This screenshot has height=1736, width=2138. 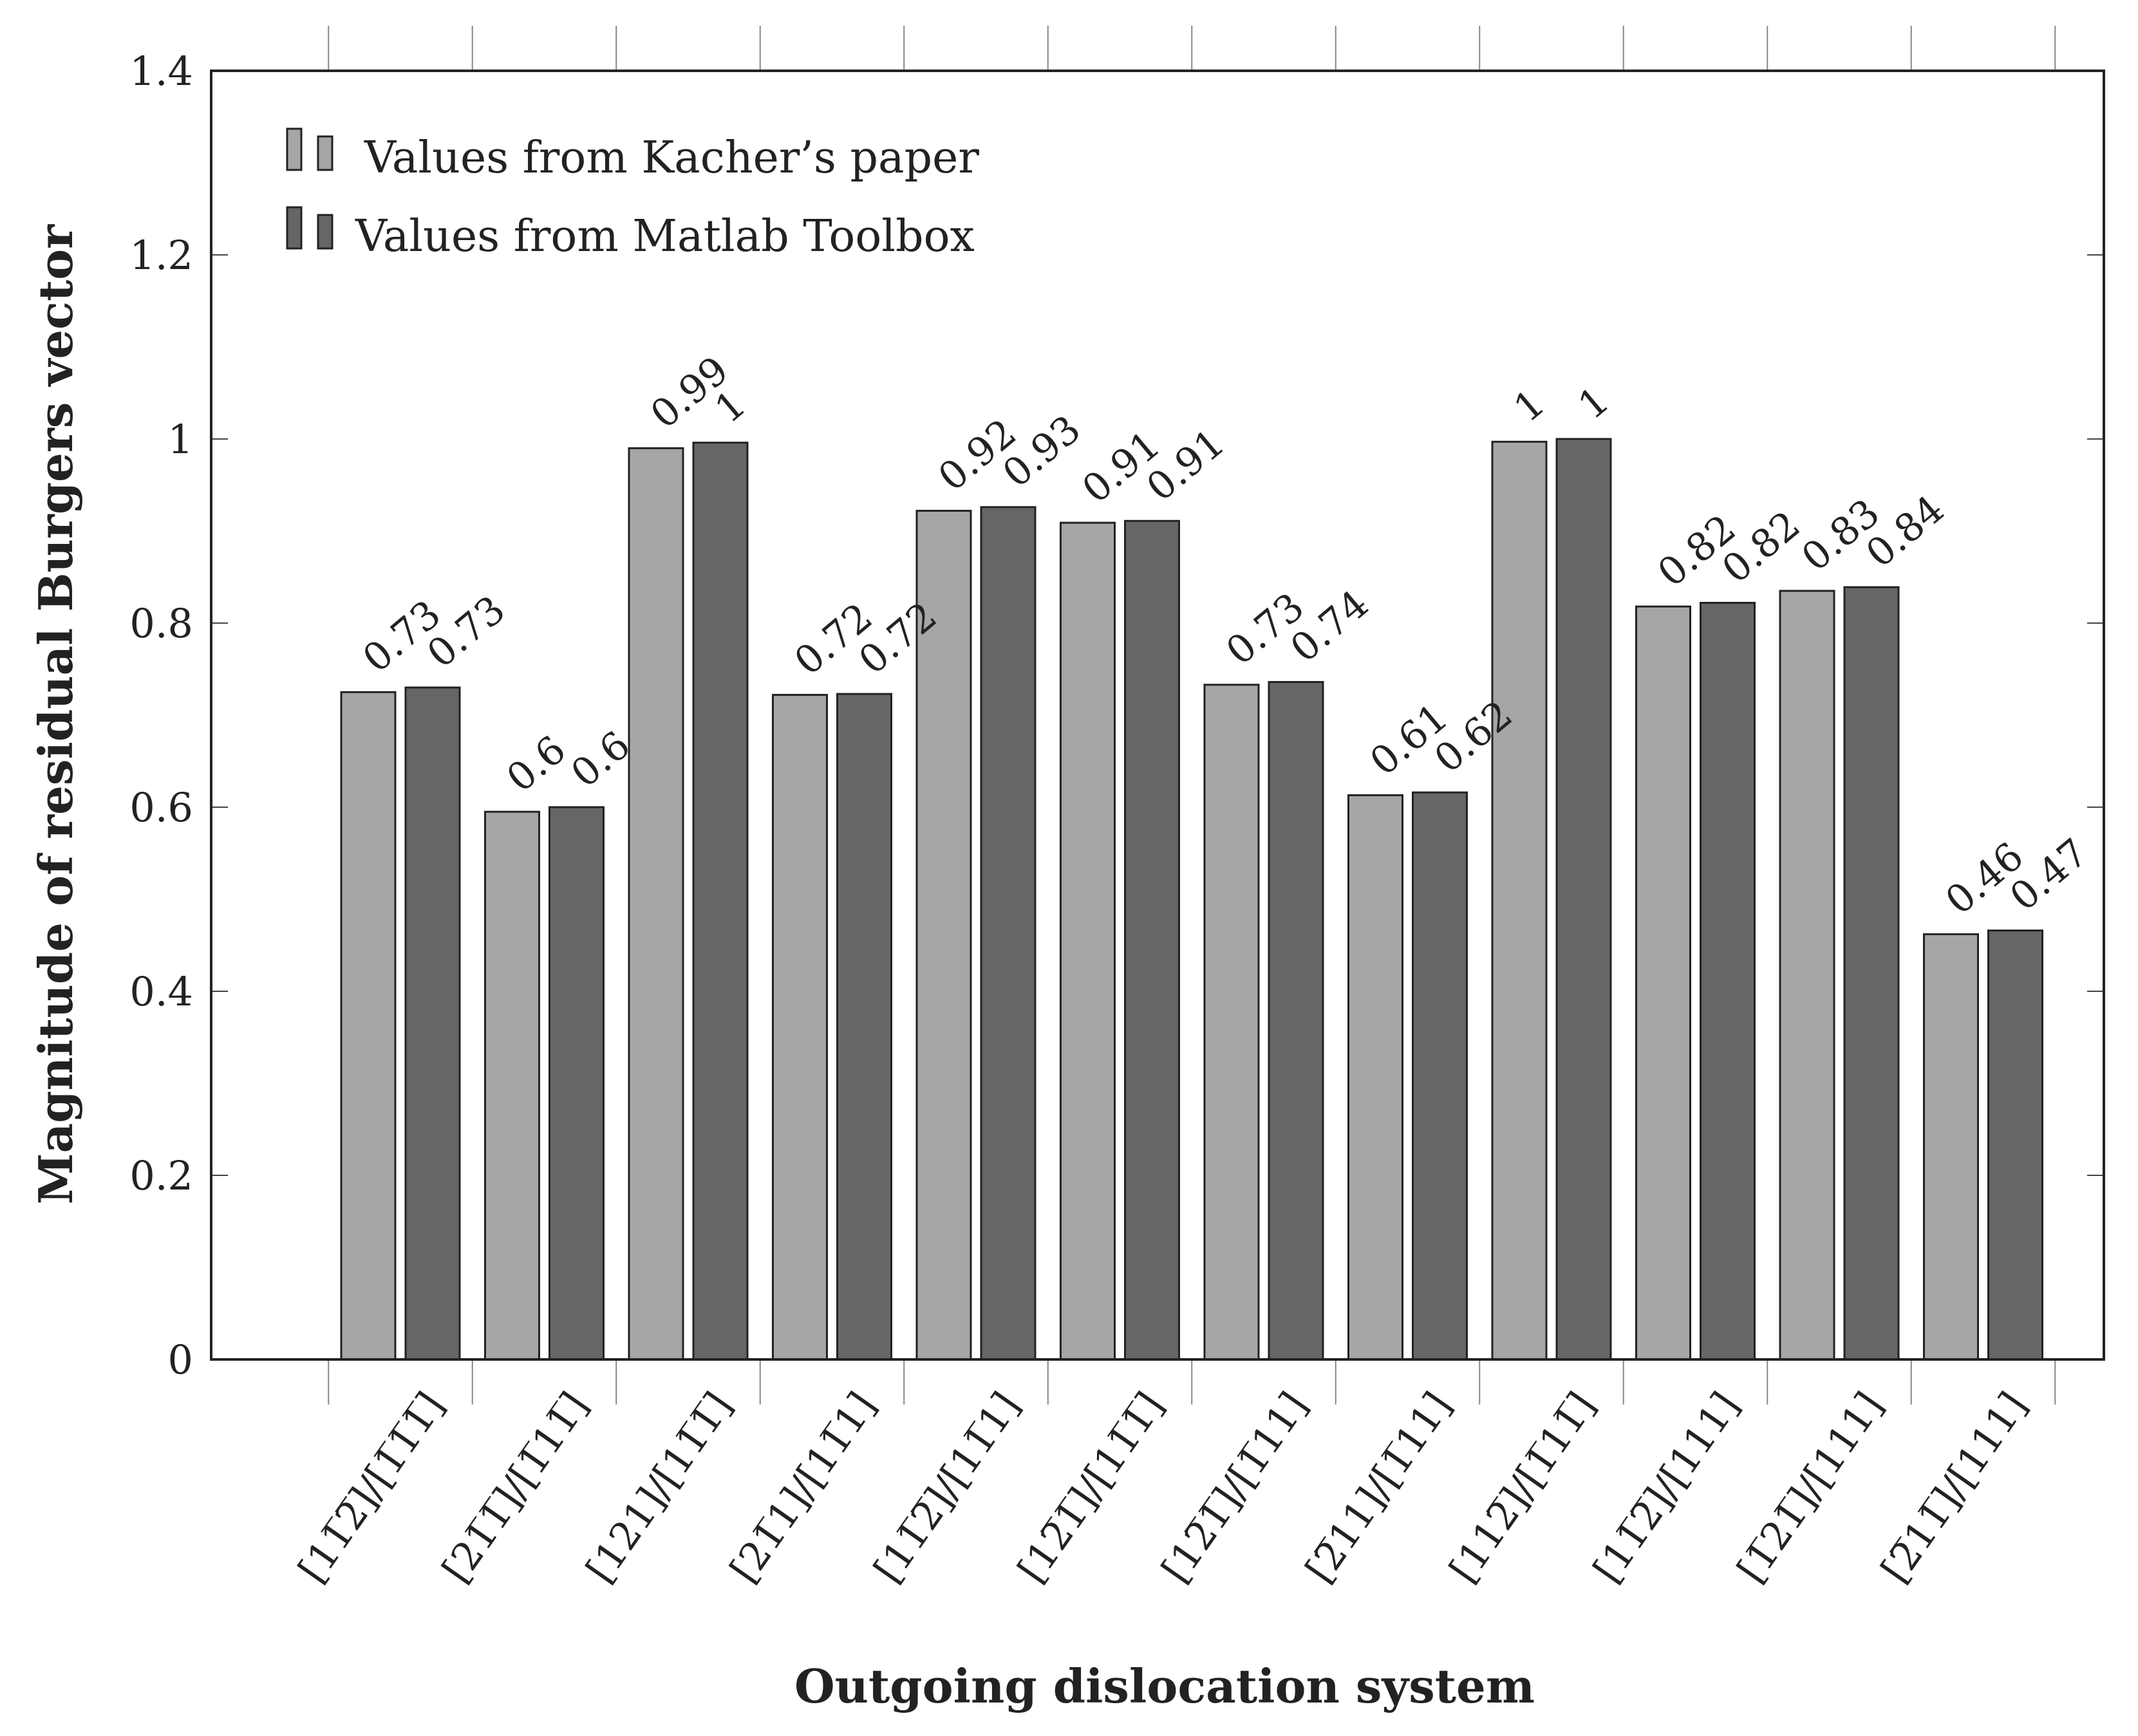 I want to click on x-tick-label: [21̅1]/[11̅1], so click(x=804, y=1487).